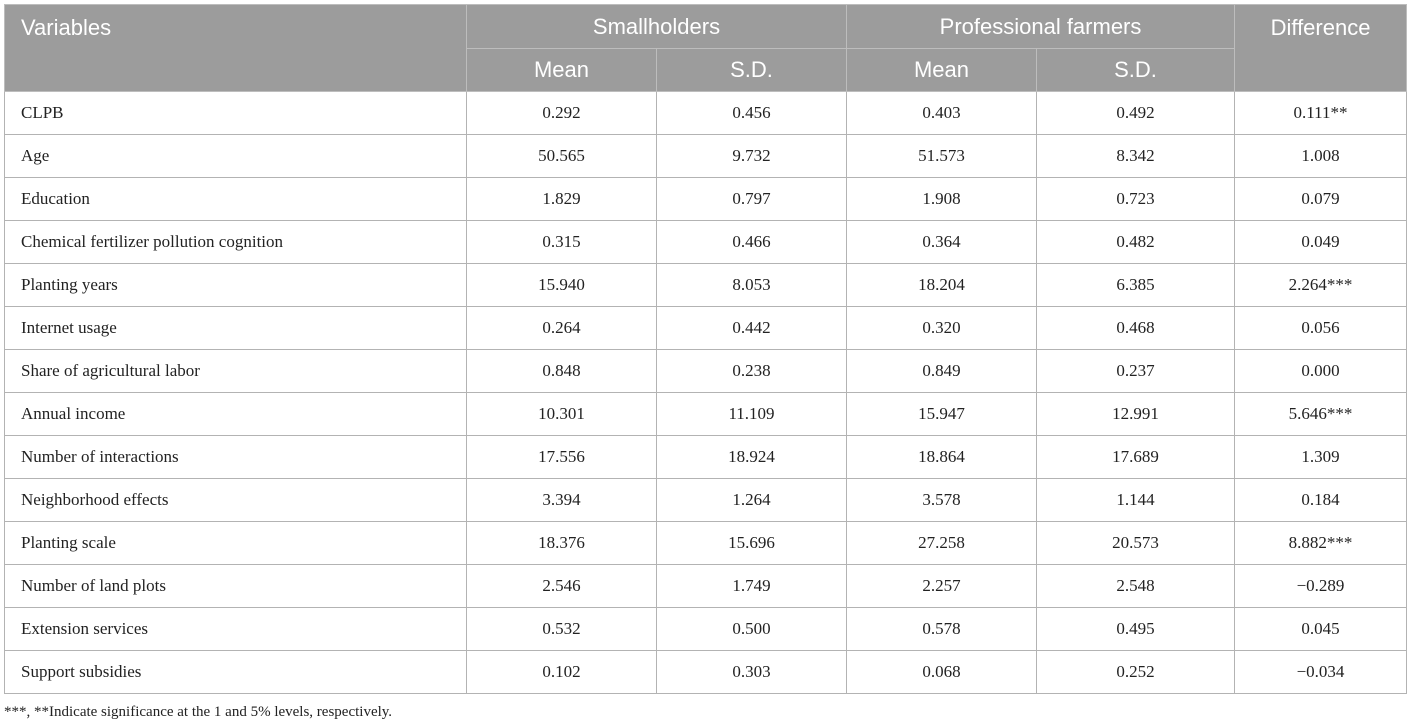 The image size is (1411, 725). Describe the element at coordinates (235, 113) in the screenshot. I see `variable-cell: CLPB` at that location.